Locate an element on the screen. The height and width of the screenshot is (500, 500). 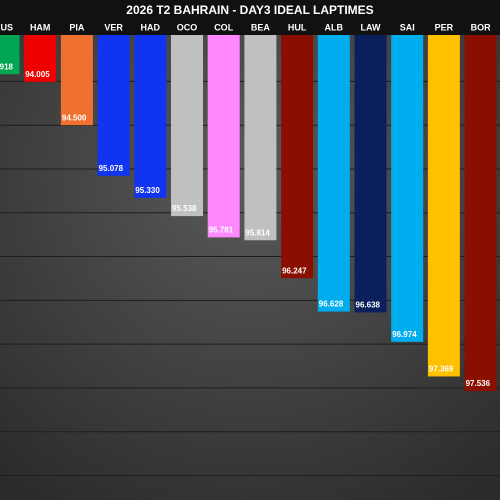
value-label: 95.781 is located at coordinates (221, 229).